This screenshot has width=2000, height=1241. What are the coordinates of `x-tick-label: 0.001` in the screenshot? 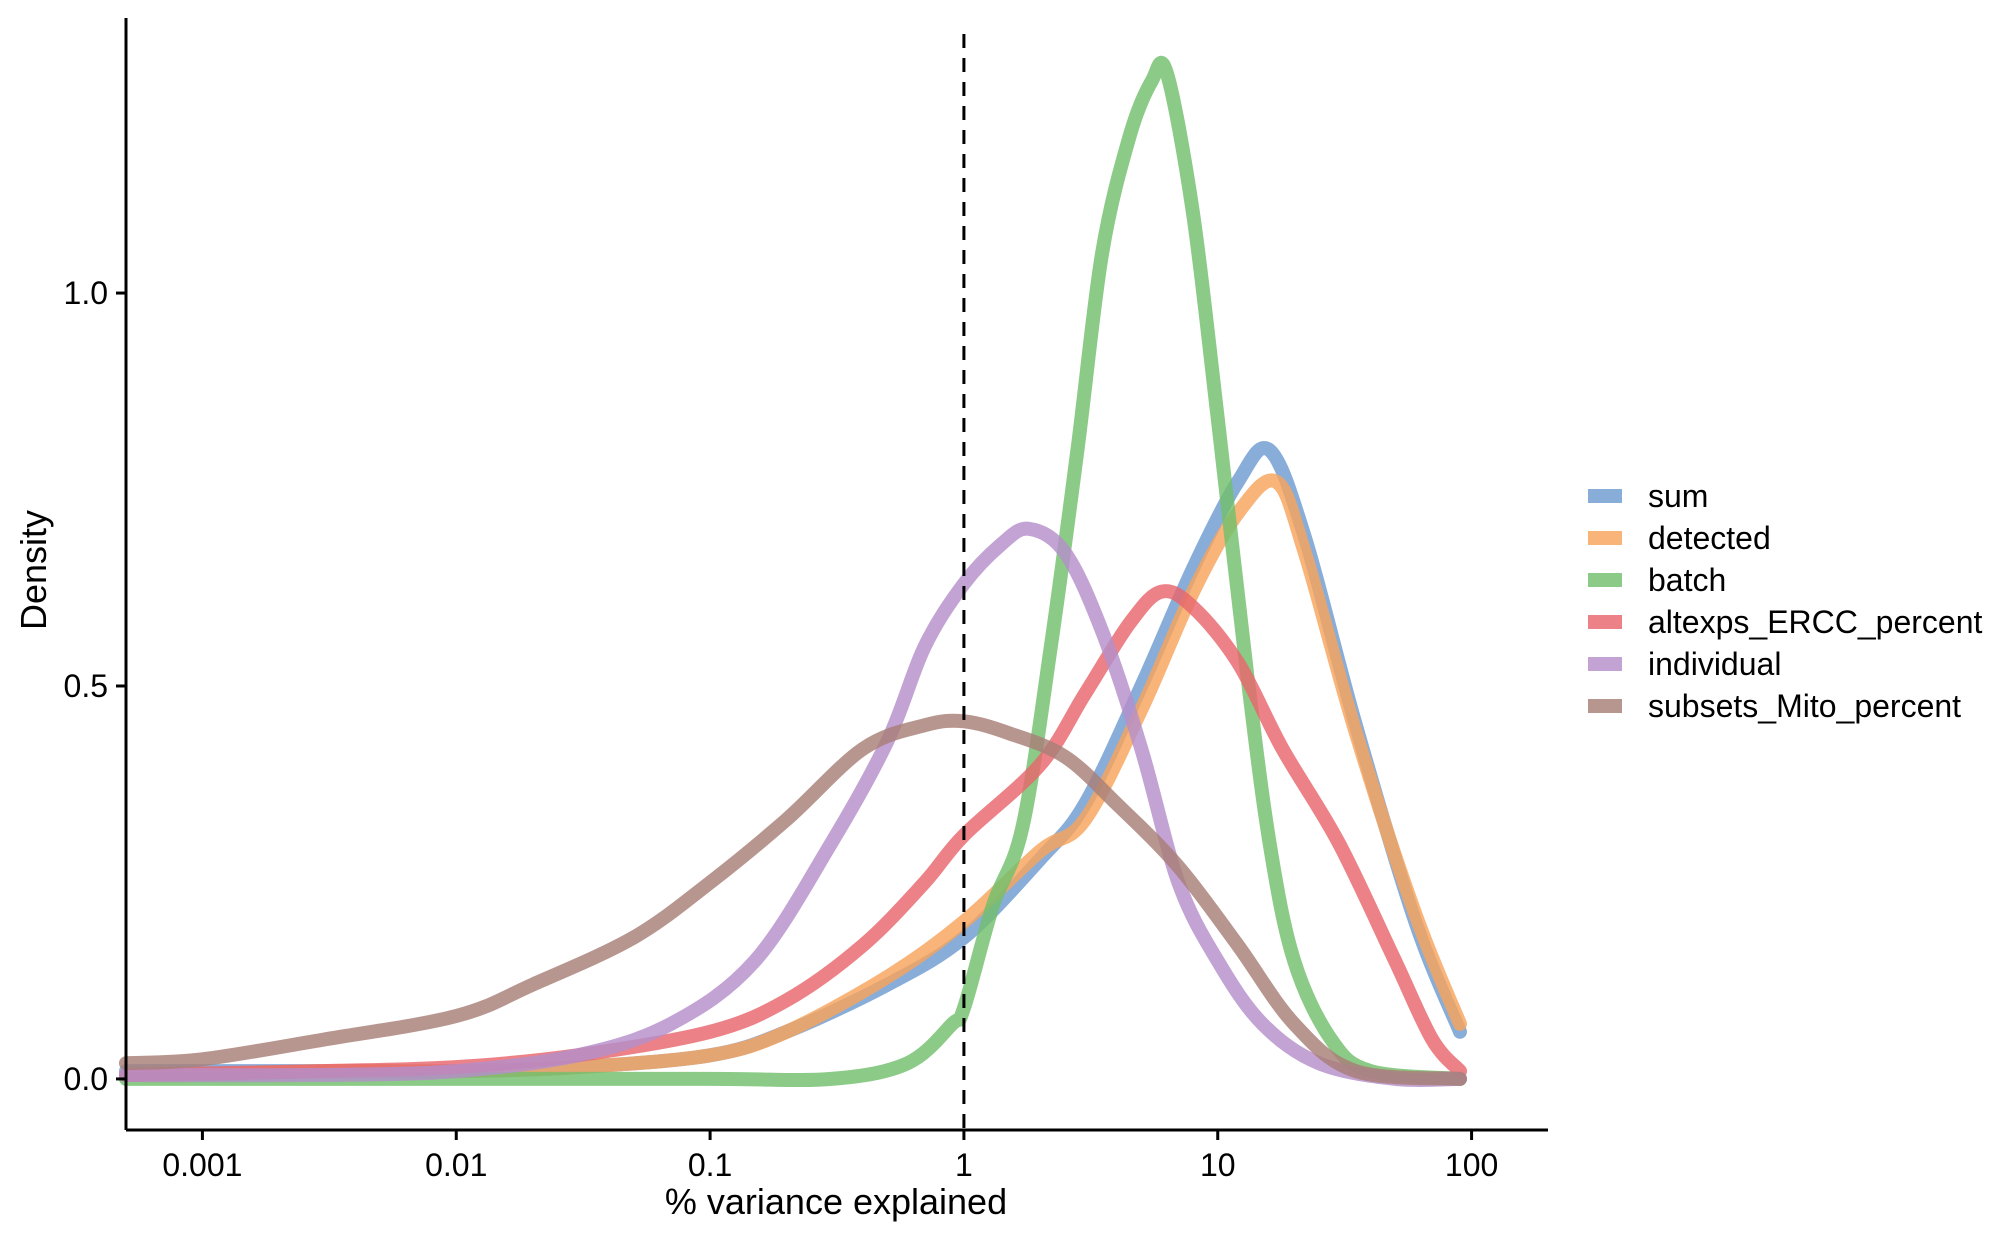 It's located at (202, 1165).